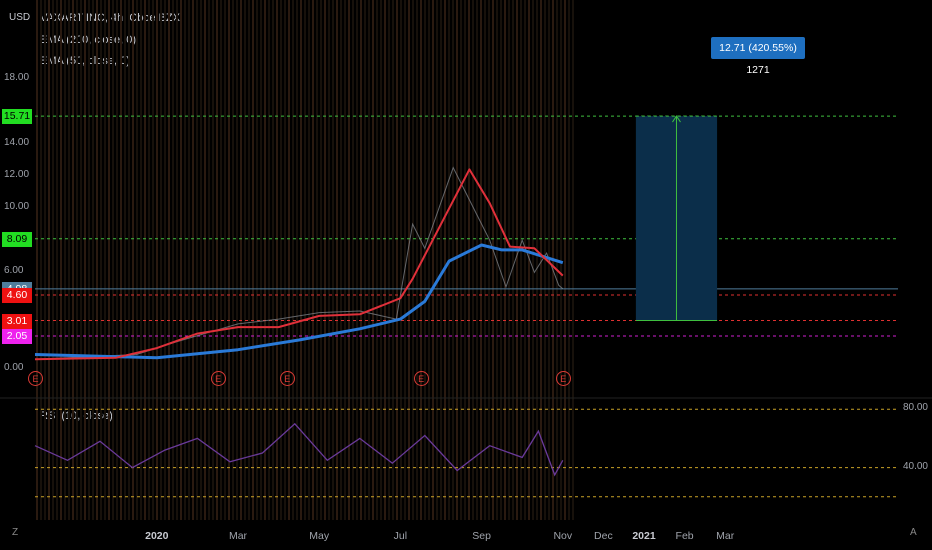 The width and height of the screenshot is (932, 550). Describe the element at coordinates (17, 117) in the screenshot. I see `price-tag: 15.71` at that location.